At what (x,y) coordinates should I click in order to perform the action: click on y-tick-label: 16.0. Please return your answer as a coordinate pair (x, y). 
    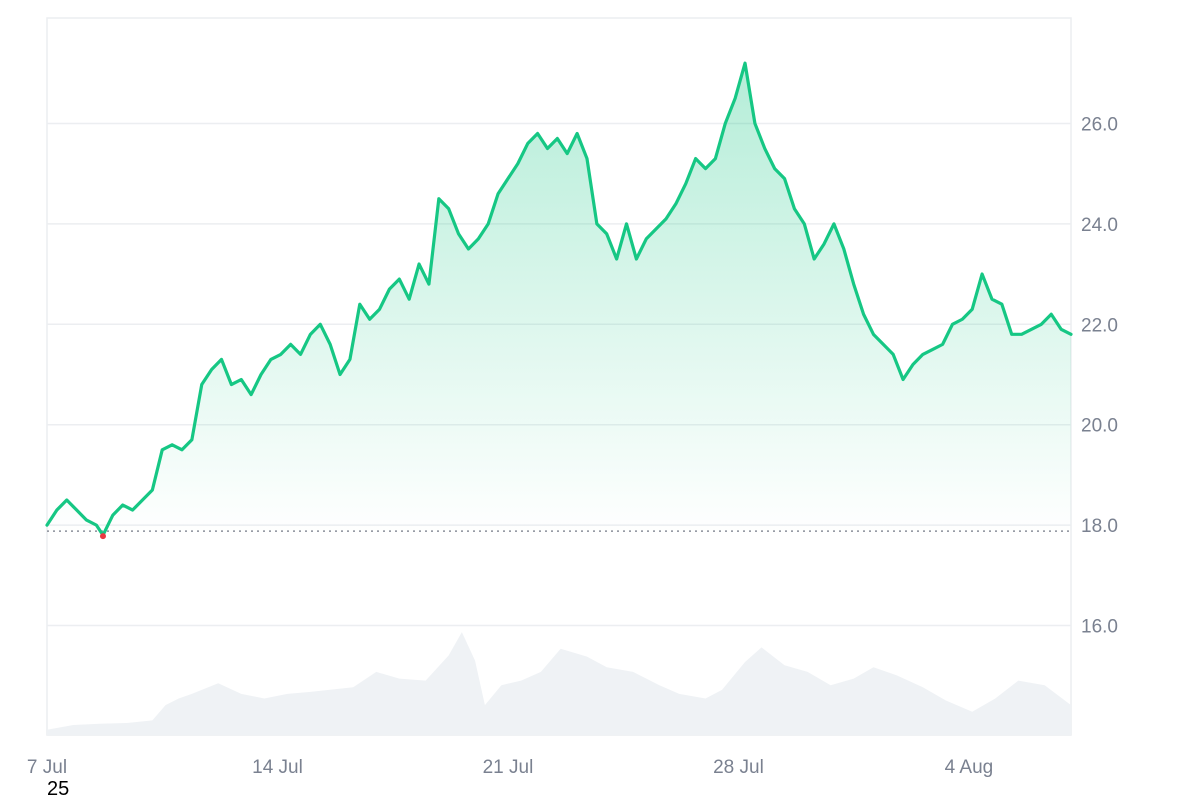
    Looking at the image, I should click on (1099, 627).